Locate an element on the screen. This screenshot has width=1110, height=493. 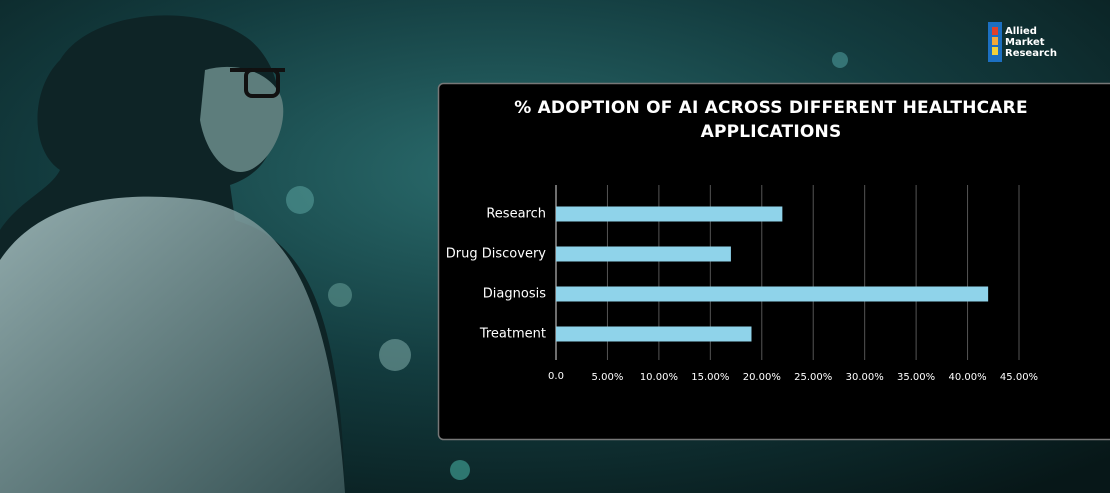
x-tick-label: 0.0 is located at coordinates (556, 376).